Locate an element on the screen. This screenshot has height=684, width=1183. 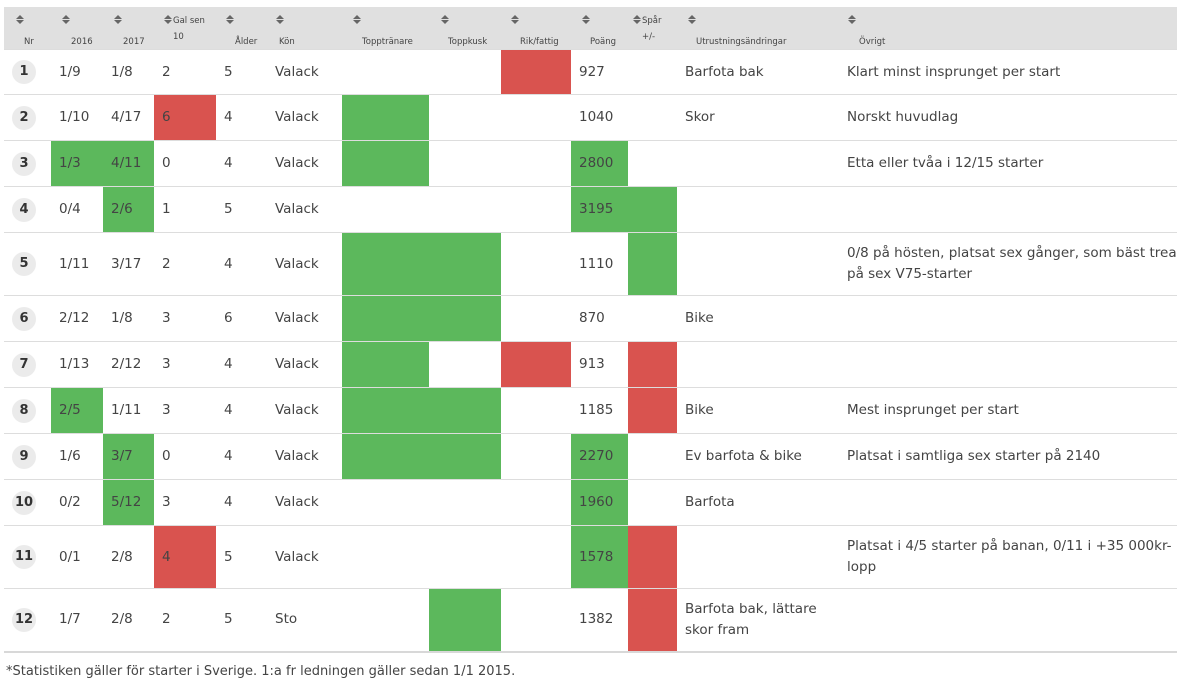
col-header-topptranare: Topptränare is located at coordinates (385, 28).